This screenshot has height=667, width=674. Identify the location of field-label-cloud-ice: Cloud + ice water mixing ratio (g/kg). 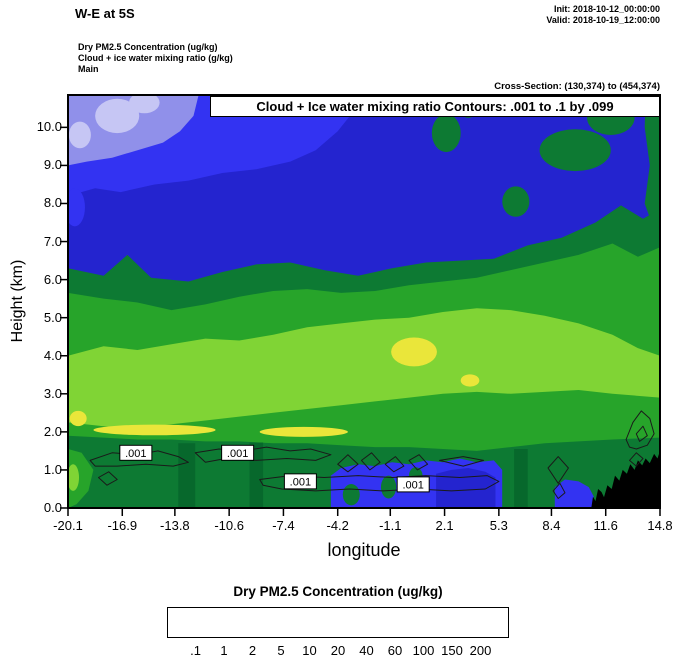
(155, 58).